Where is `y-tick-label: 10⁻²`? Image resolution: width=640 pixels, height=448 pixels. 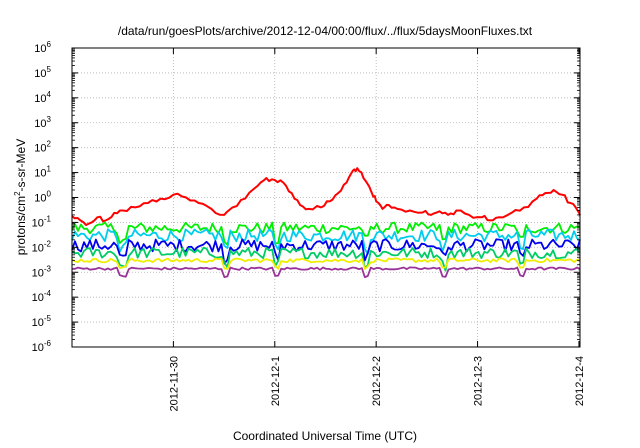
y-tick-label: 10⁻² is located at coordinates (42, 246).